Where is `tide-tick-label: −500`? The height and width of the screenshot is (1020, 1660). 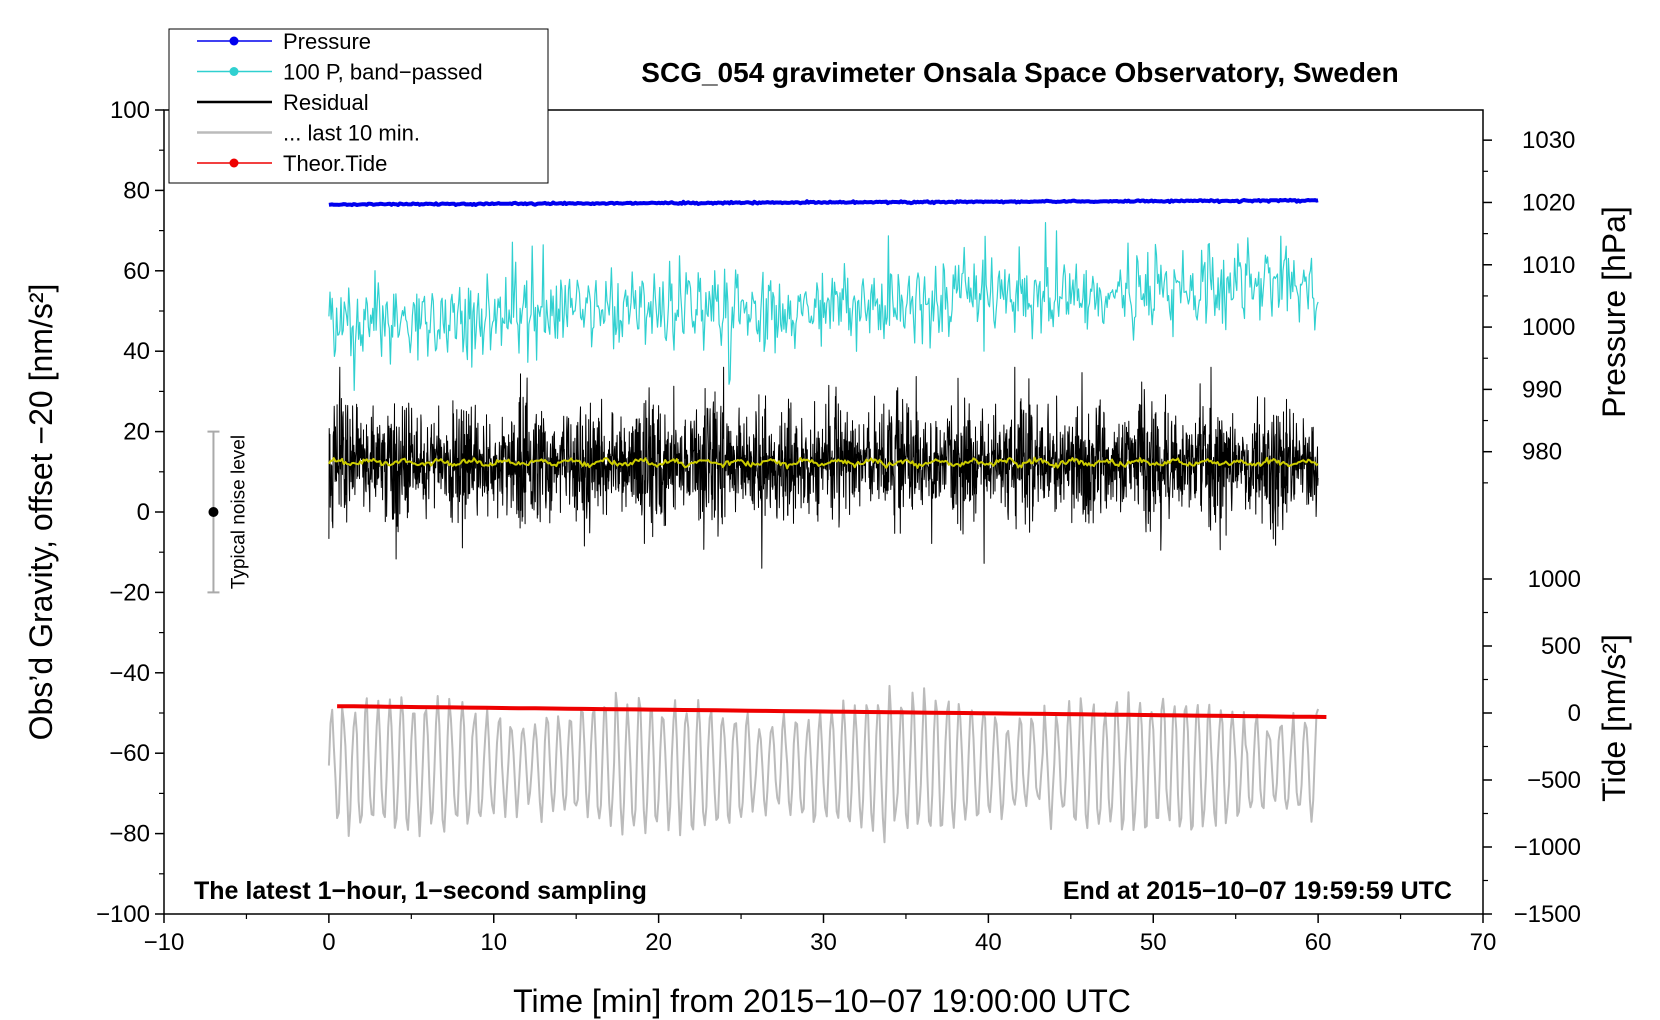 tide-tick-label: −500 is located at coordinates (1554, 780).